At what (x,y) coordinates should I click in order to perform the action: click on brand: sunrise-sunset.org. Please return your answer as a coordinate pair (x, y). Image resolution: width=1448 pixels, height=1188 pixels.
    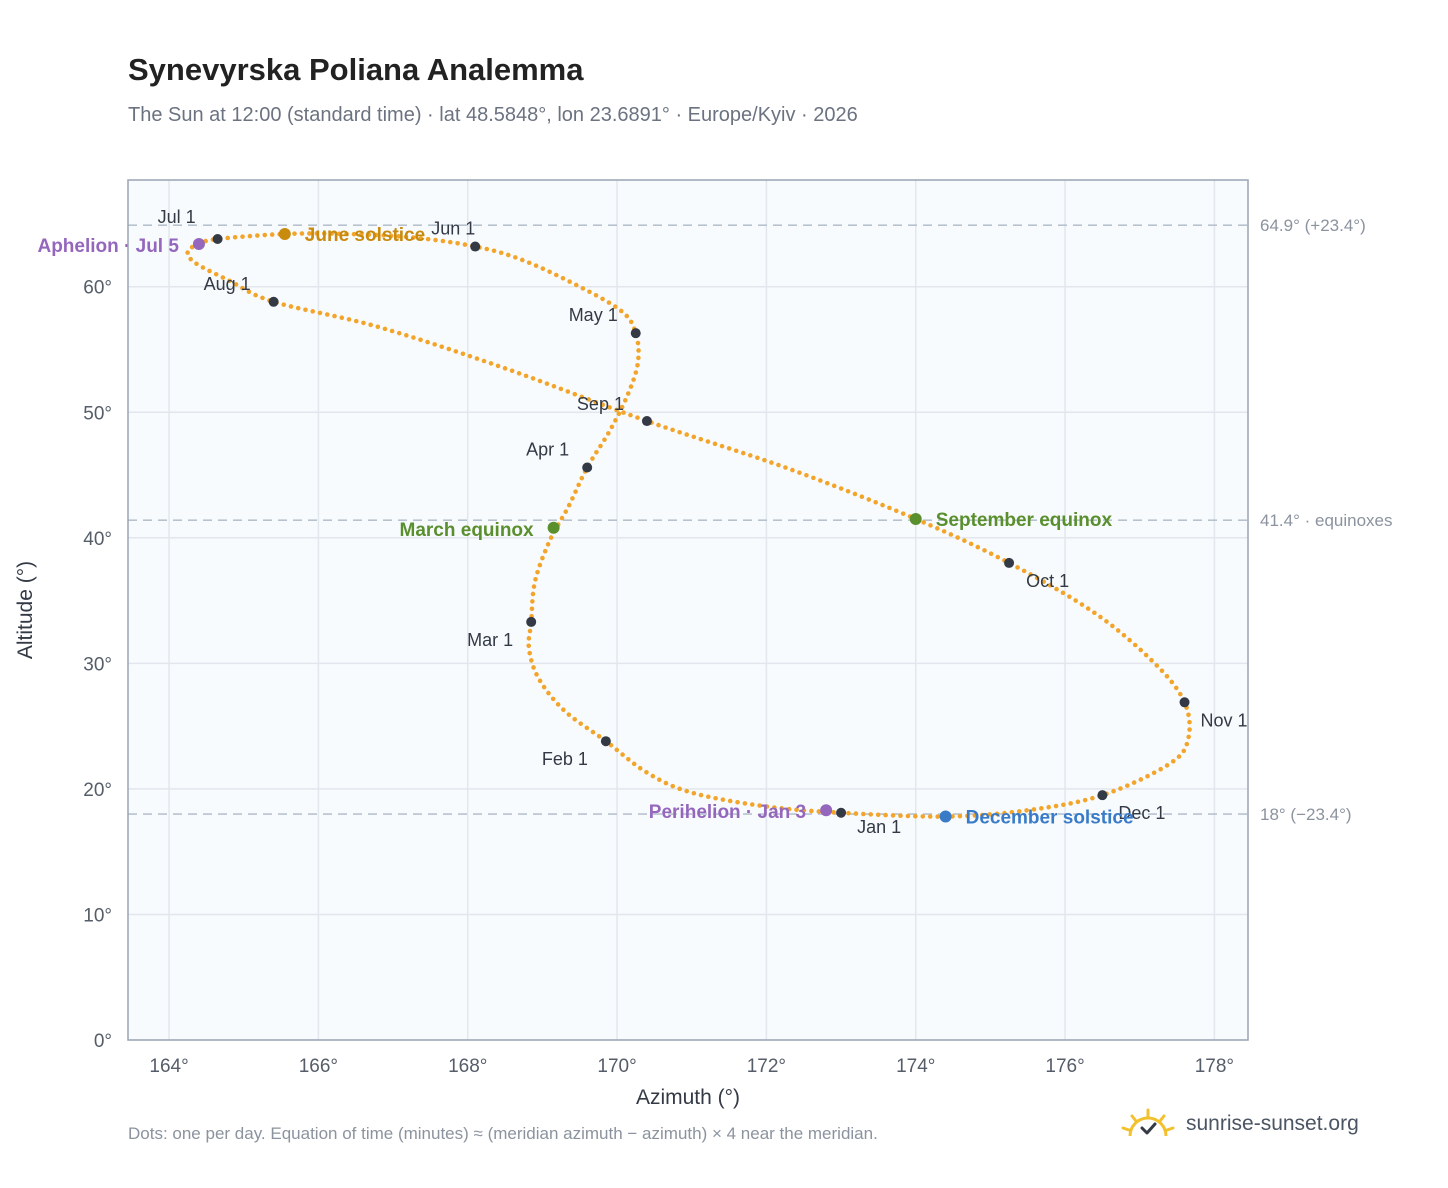
    Looking at the image, I should click on (1239, 1124).